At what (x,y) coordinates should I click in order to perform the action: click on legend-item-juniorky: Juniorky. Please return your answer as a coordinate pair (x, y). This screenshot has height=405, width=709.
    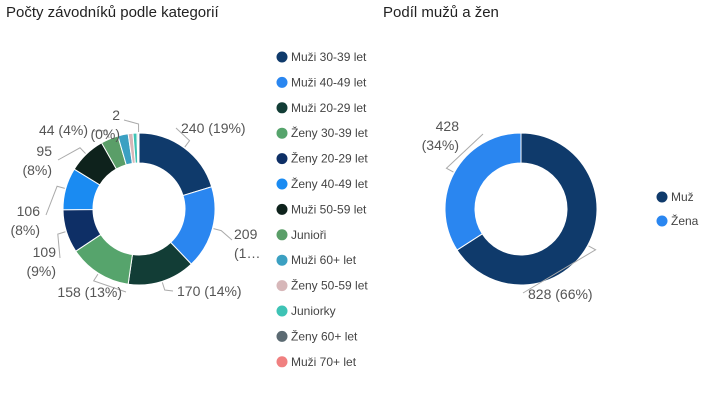
    Looking at the image, I should click on (306, 311).